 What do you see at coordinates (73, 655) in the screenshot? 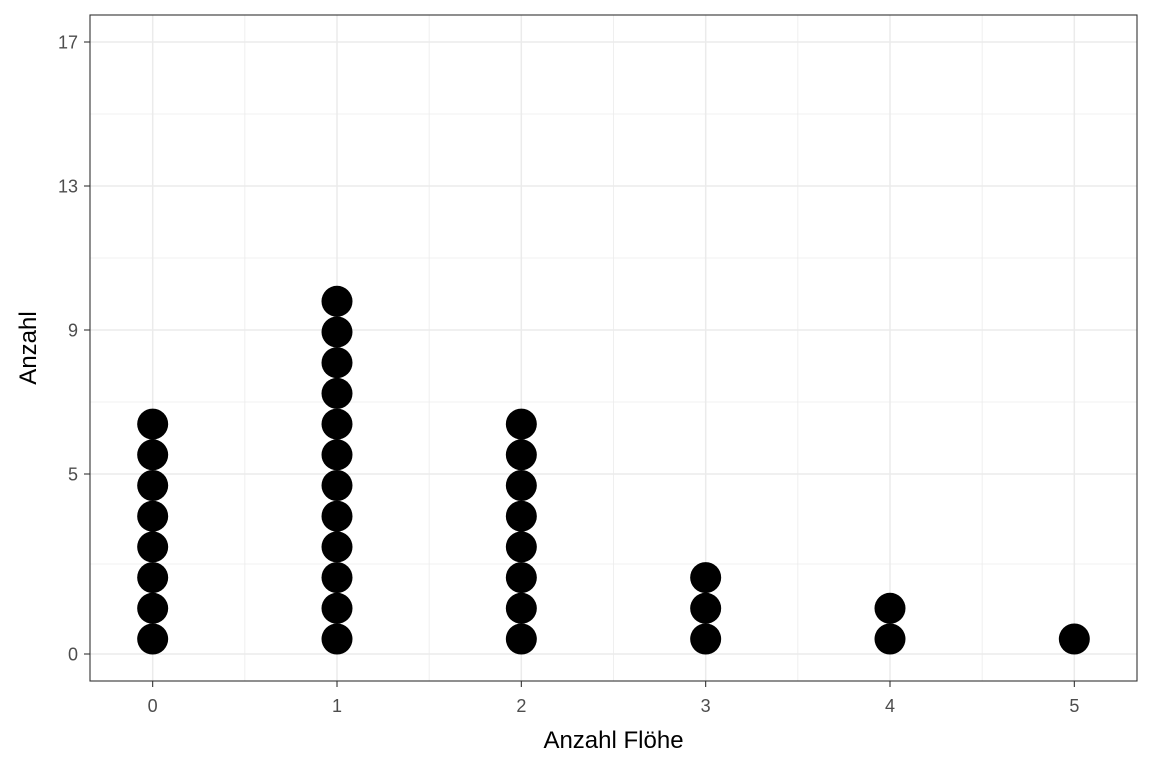
I see `y-tick-label: 0` at bounding box center [73, 655].